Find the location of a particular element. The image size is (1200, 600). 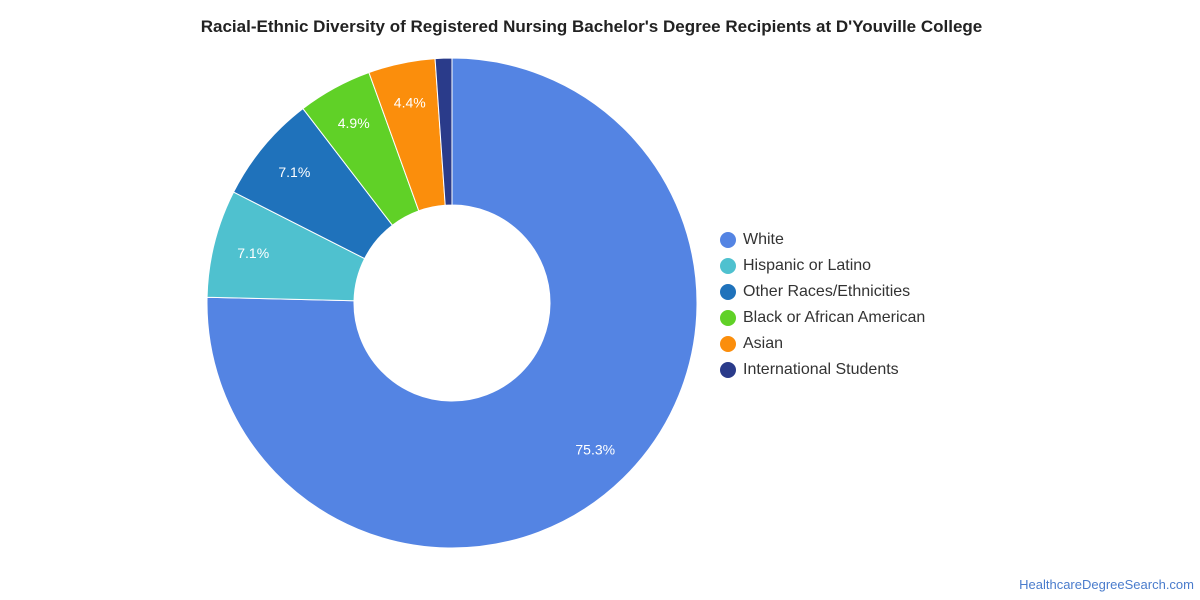

legend-label: Asian is located at coordinates (763, 343).